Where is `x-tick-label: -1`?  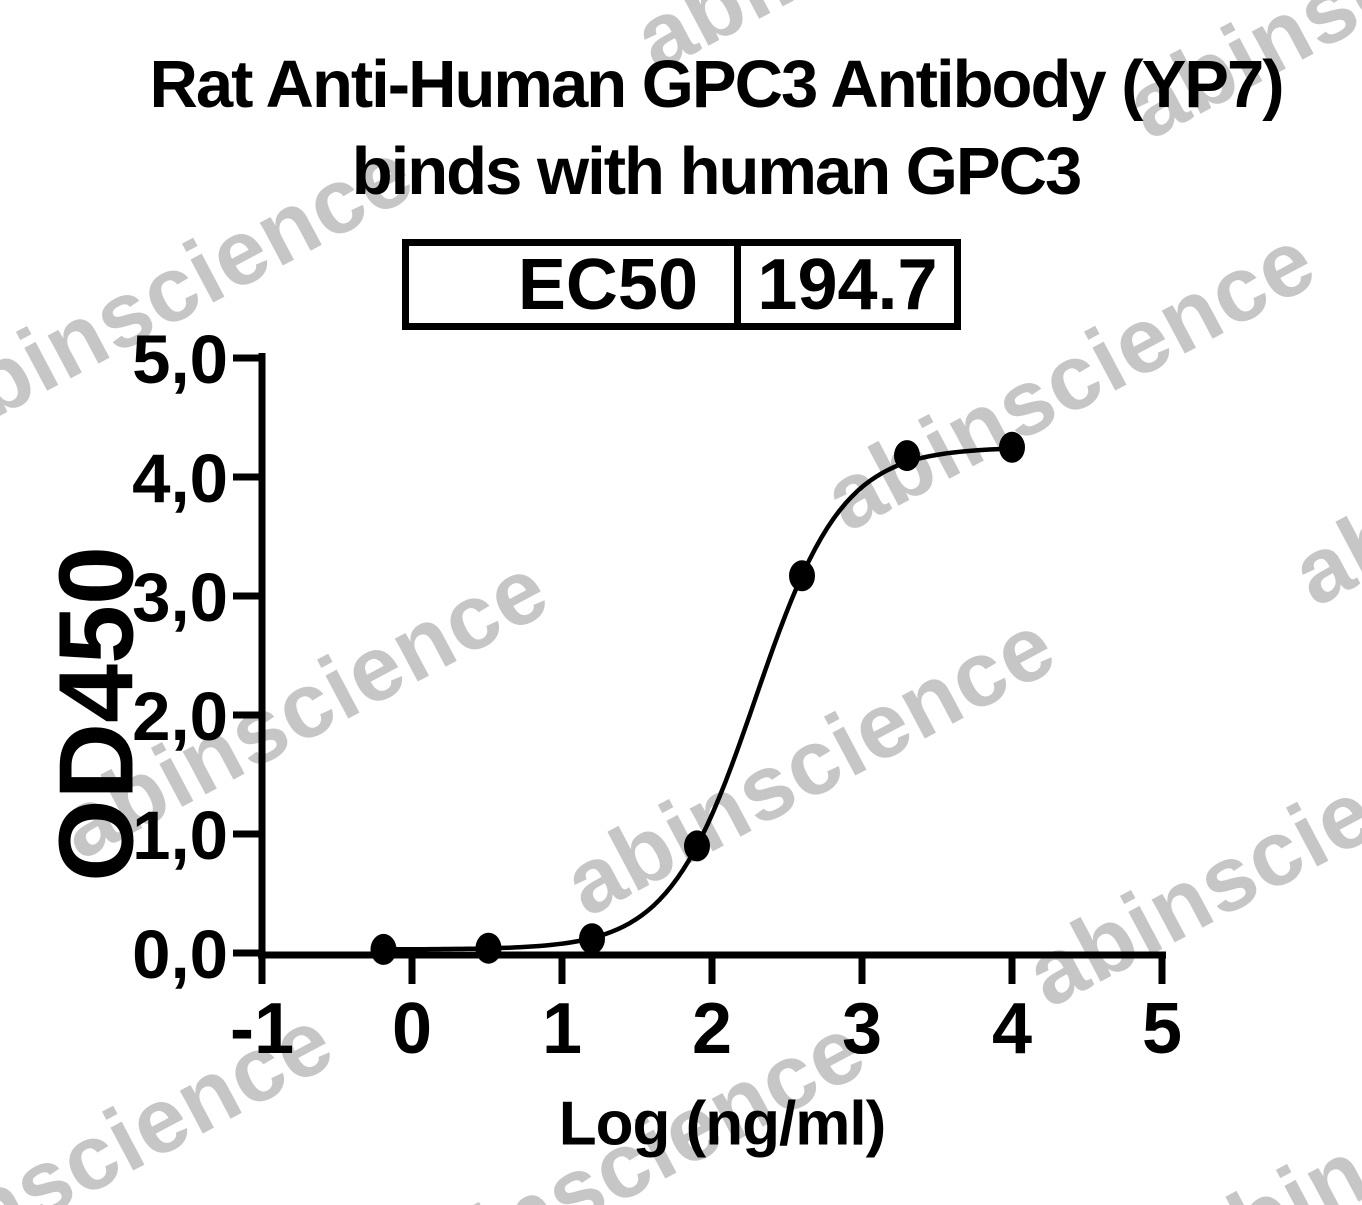
x-tick-label: -1 is located at coordinates (262, 1029).